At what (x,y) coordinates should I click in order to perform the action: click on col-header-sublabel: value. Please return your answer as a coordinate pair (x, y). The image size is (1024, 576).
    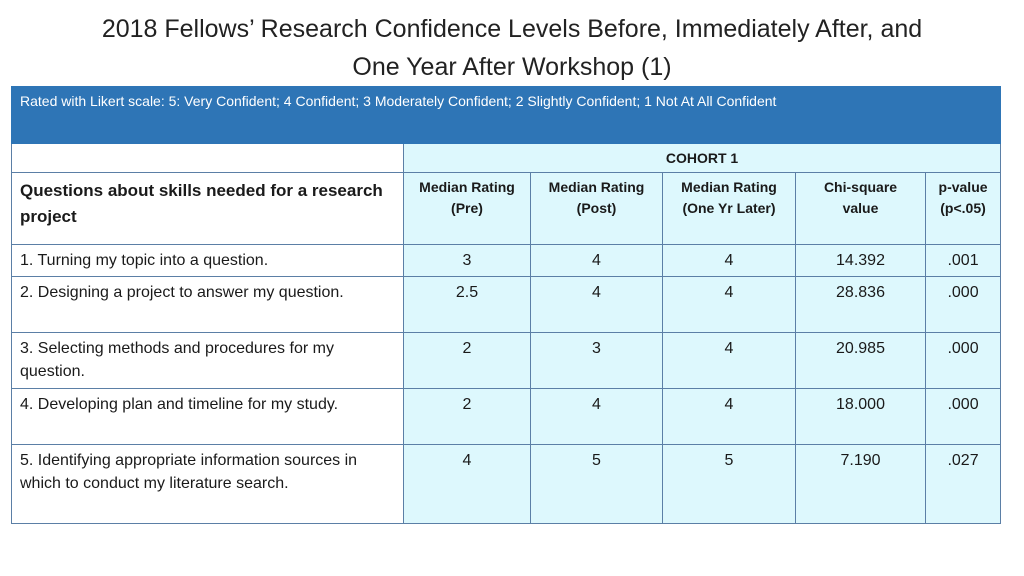
    Looking at the image, I should click on (860, 208).